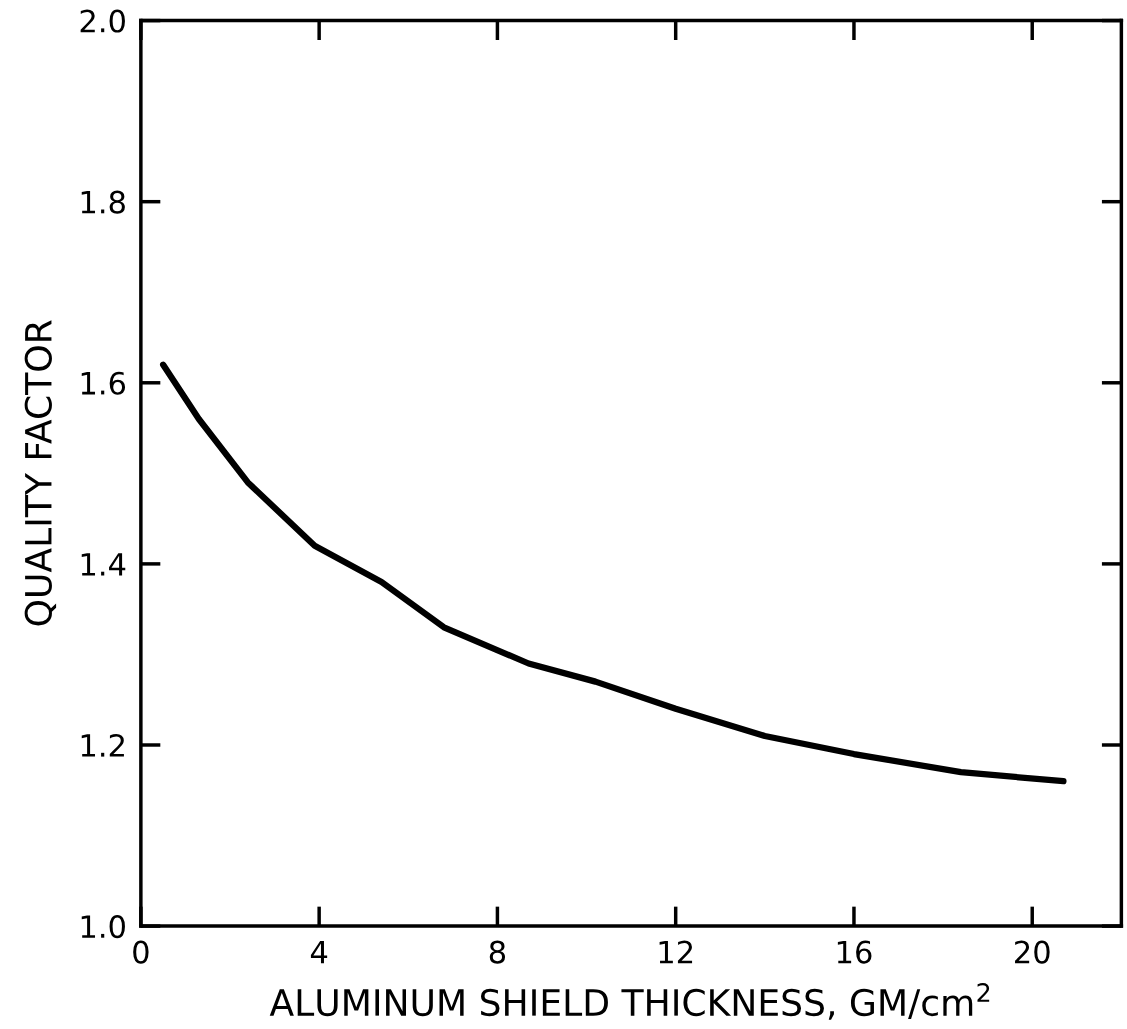 The height and width of the screenshot is (1029, 1127). I want to click on x-tick-label: 4, so click(319, 952).